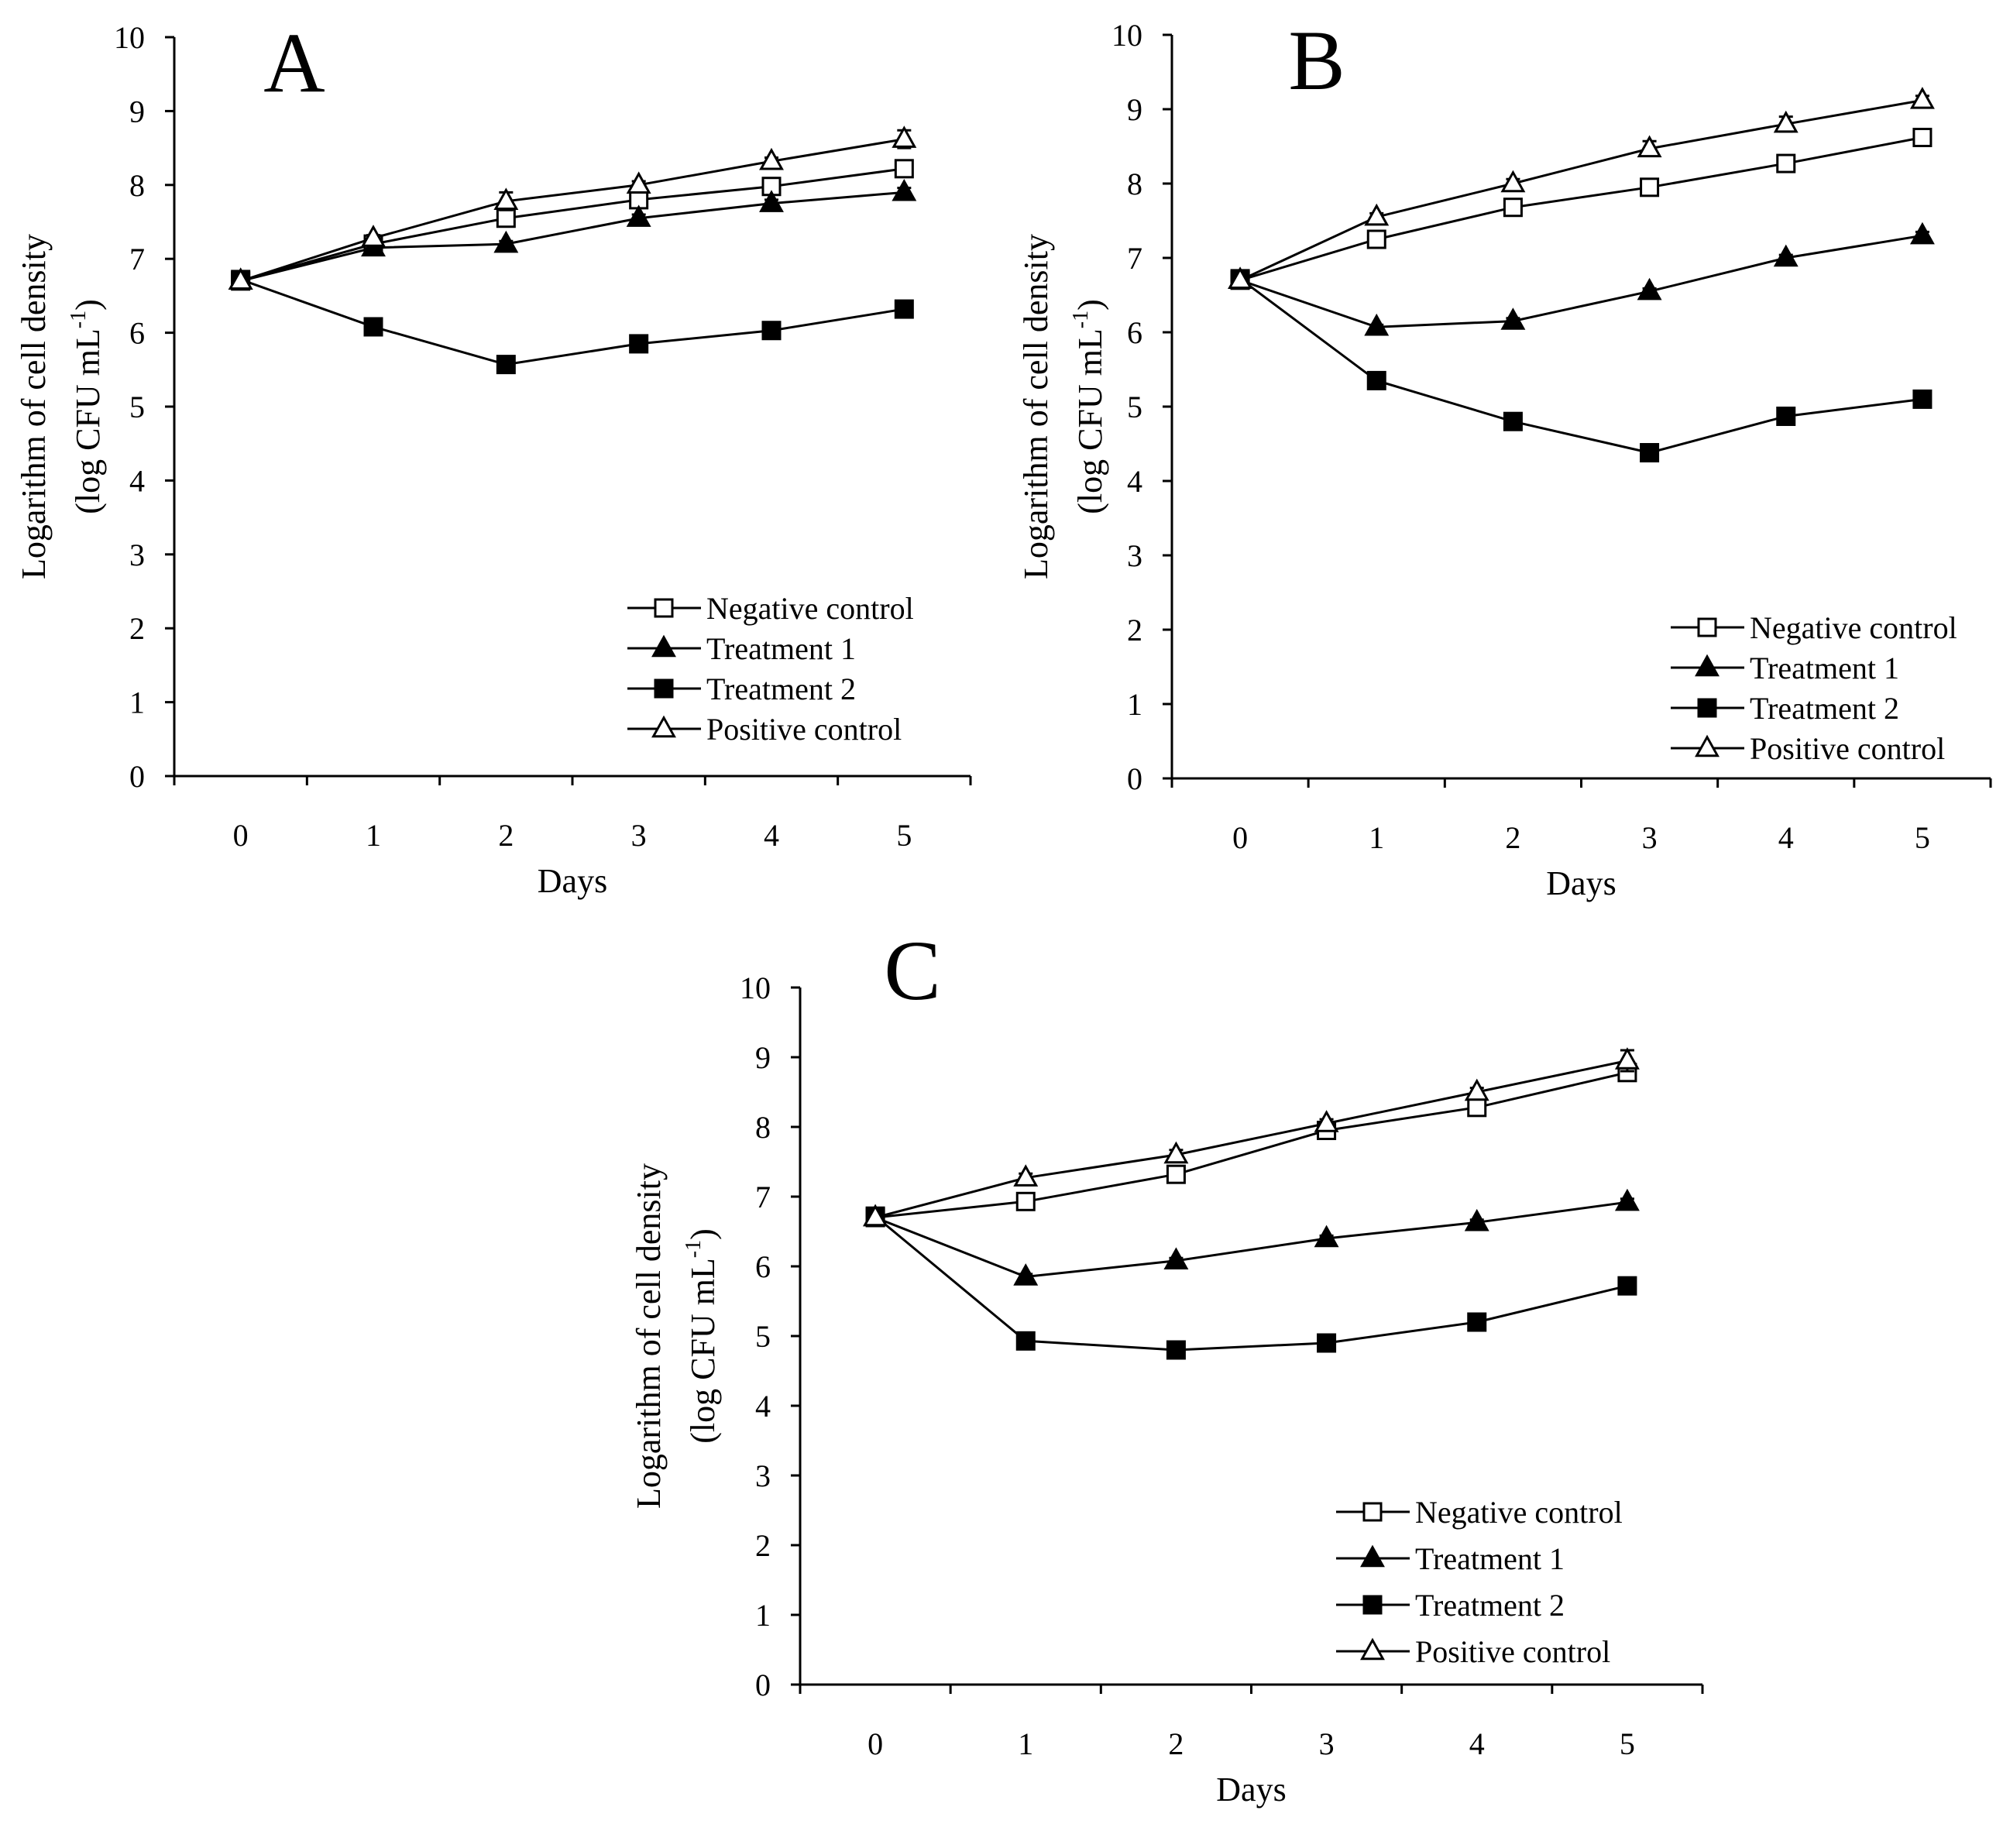 The width and height of the screenshot is (2003, 1848). What do you see at coordinates (1581, 208) in the screenshot?
I see `series-negative-control` at bounding box center [1581, 208].